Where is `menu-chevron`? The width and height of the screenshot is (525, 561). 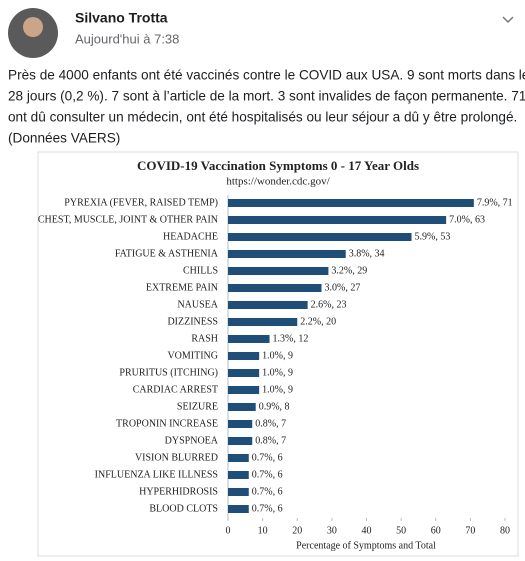
menu-chevron is located at coordinates (508, 20).